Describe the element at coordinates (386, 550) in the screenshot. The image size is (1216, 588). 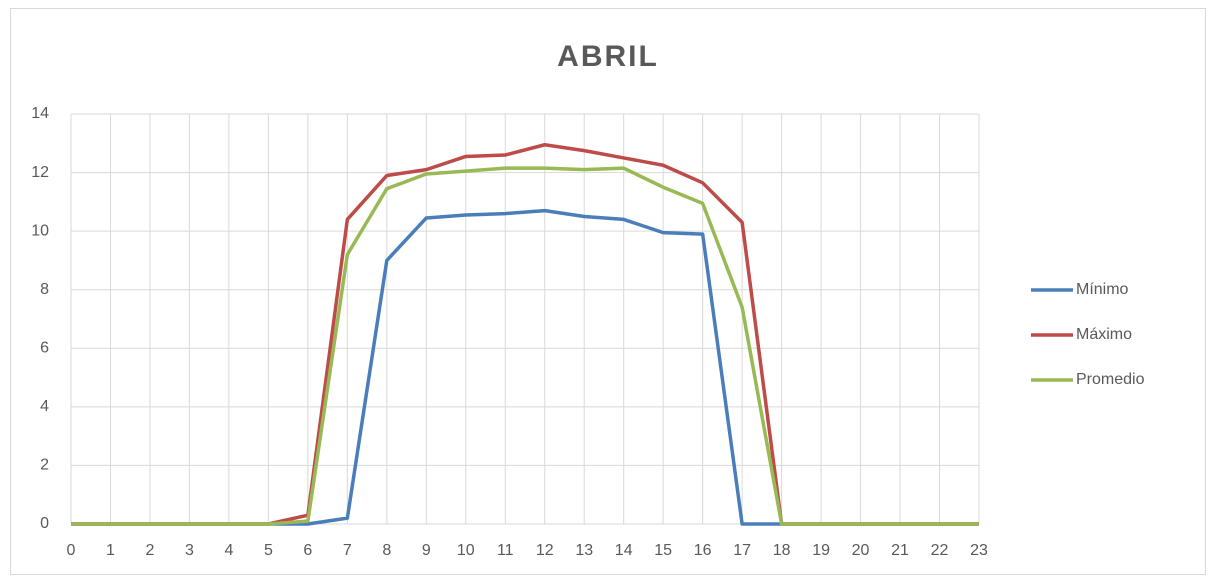
I see `x-tick-label: 8` at that location.